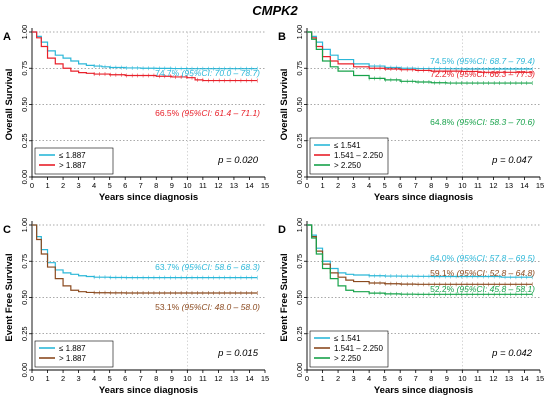 This screenshot has width=550, height=402. Describe the element at coordinates (512, 160) in the screenshot. I see `p-value: p = 0.047` at that location.